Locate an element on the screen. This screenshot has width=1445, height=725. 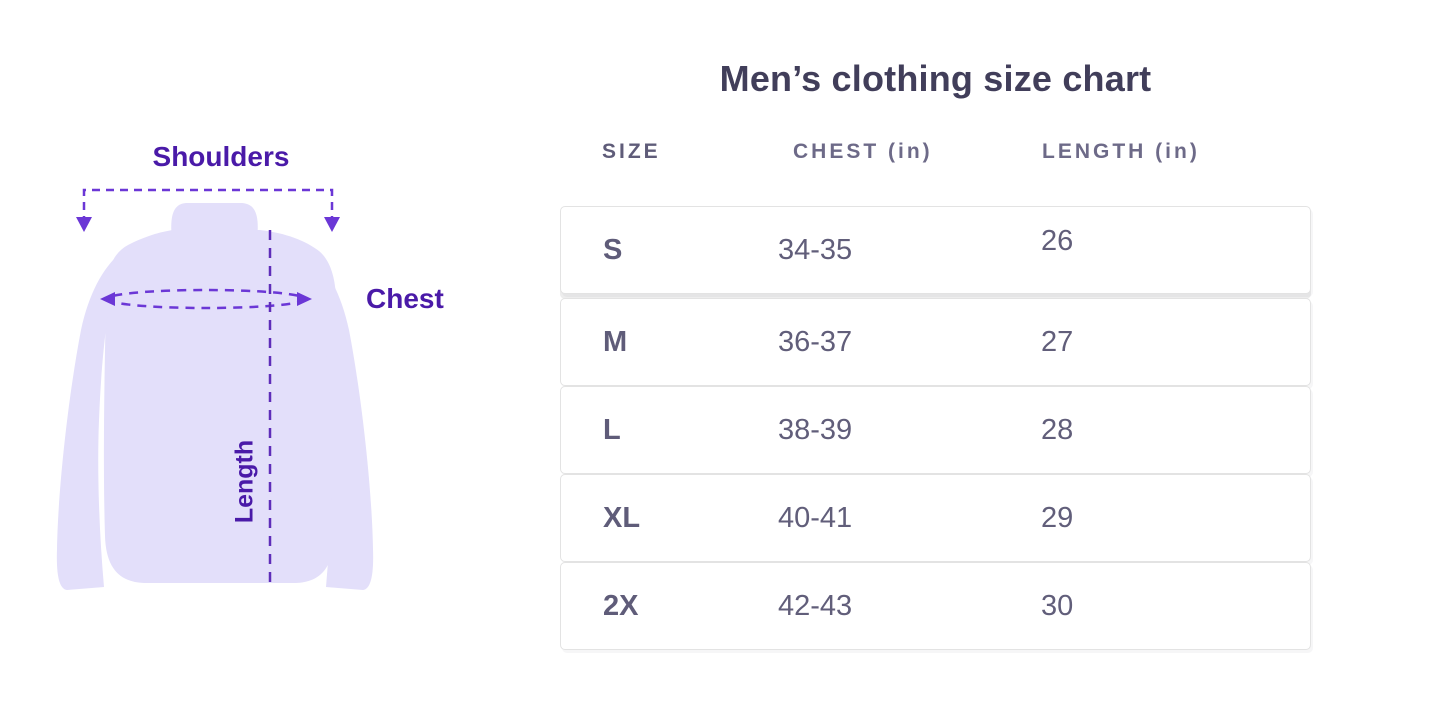
size-cell: XL is located at coordinates (622, 517).